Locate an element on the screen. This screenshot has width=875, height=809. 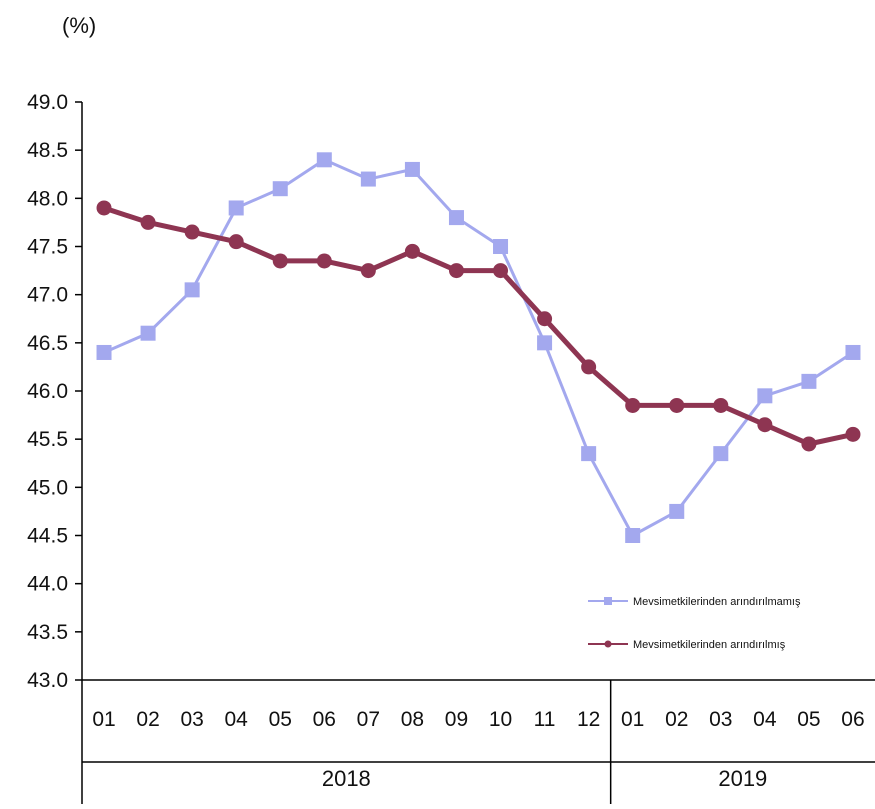
y-tick-label: 48.5 is located at coordinates (47, 150).